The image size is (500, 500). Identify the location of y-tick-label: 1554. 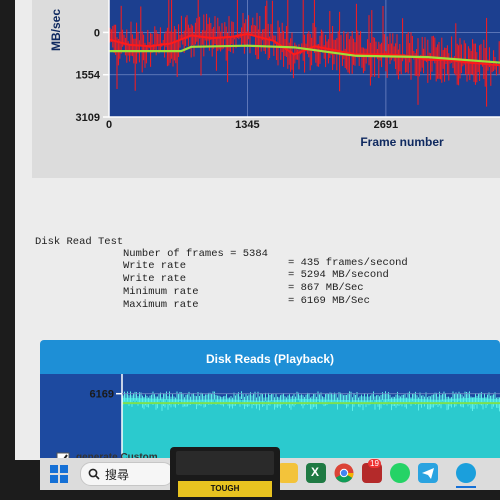
(88, 76).